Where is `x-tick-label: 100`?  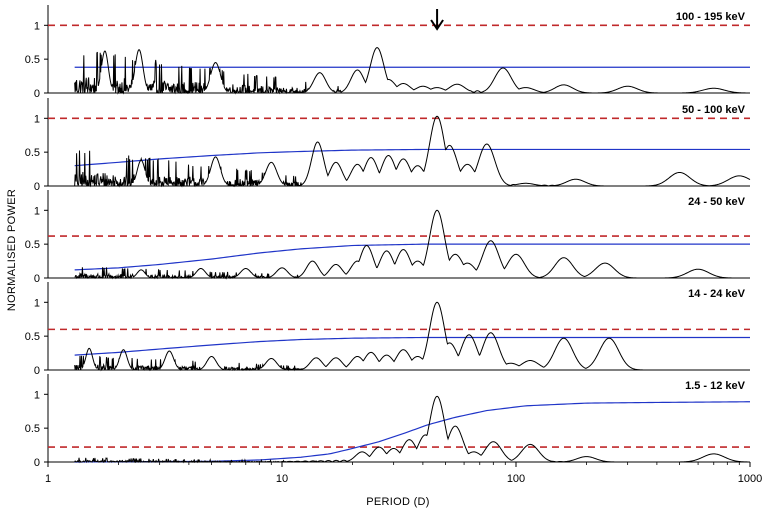 x-tick-label: 100 is located at coordinates (516, 479).